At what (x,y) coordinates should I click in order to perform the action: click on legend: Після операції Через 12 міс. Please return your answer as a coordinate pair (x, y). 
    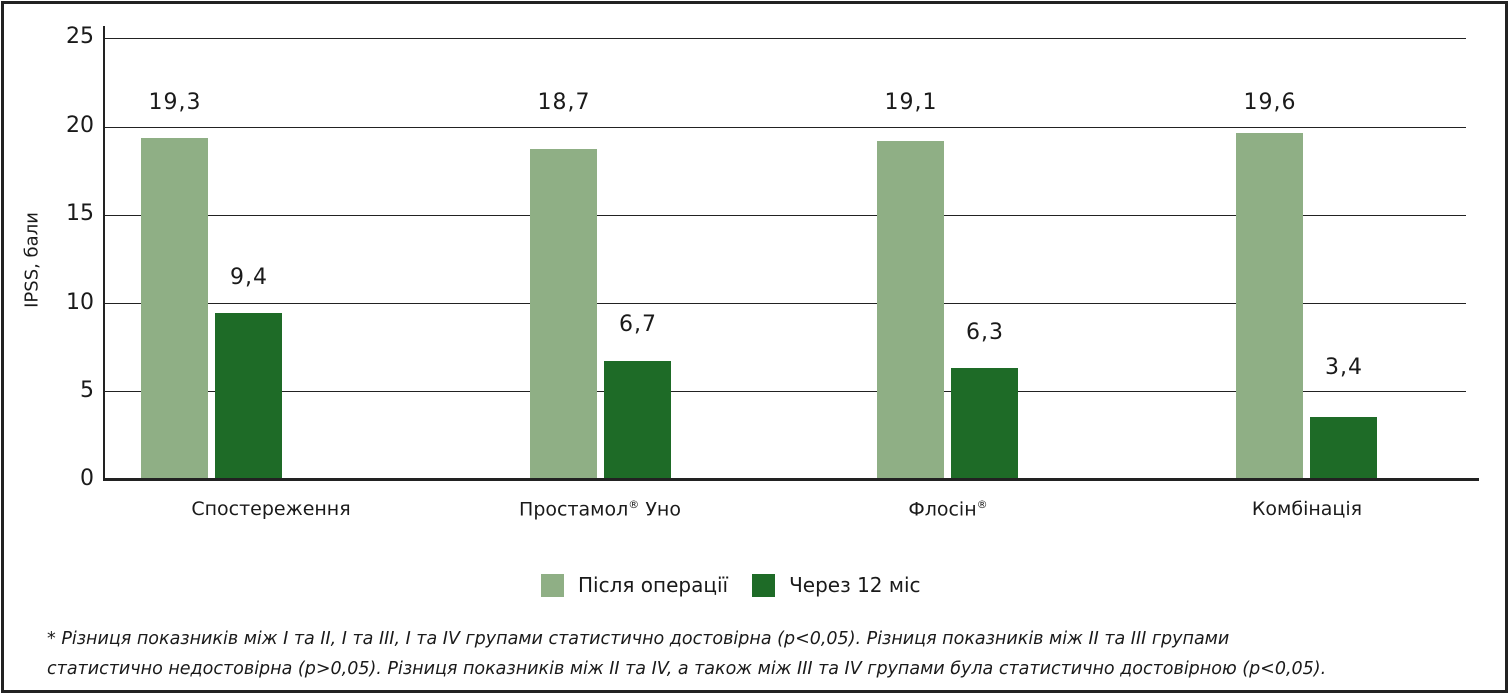
    Looking at the image, I should click on (743, 585).